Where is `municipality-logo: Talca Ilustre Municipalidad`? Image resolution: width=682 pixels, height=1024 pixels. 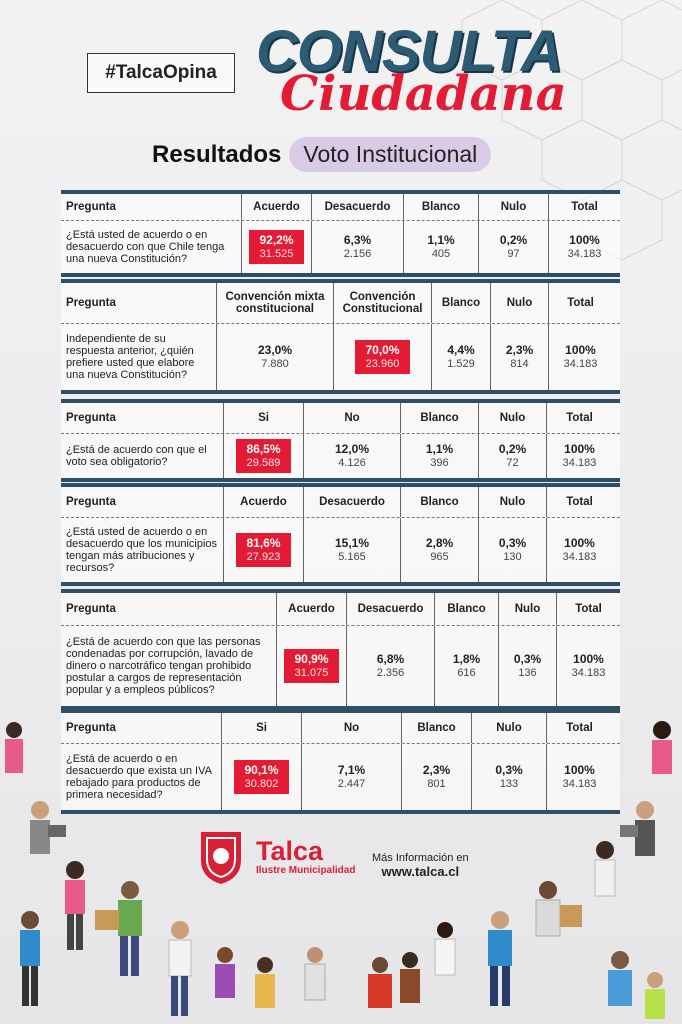
municipality-logo: Talca Ilustre Municipalidad is located at coordinates (275, 857).